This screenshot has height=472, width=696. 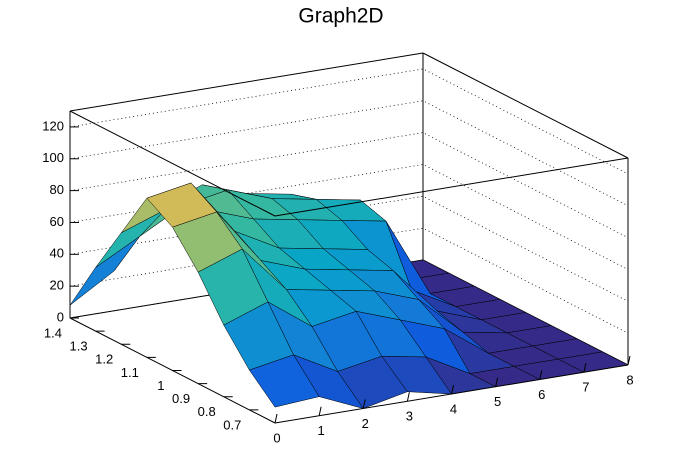 What do you see at coordinates (104, 359) in the screenshot?
I see `y-tick-label: 1.2` at bounding box center [104, 359].